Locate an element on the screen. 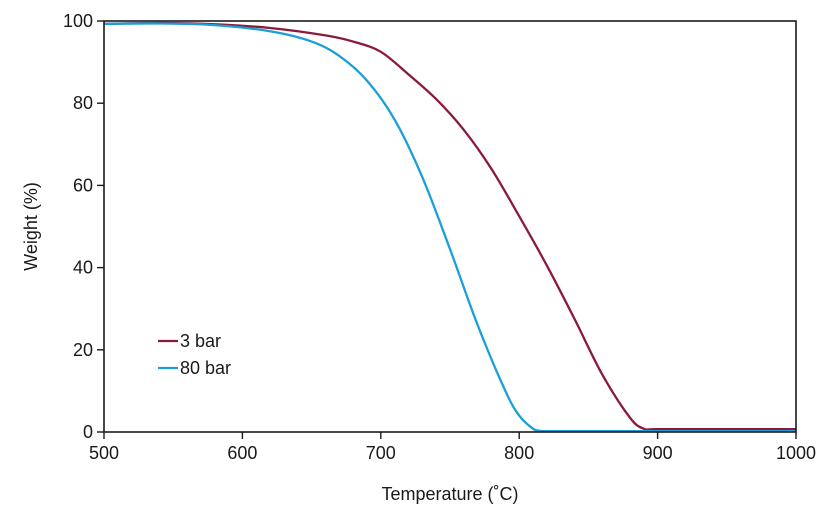 Image resolution: width=839 pixels, height=509 pixels. x-tick-label: 600 is located at coordinates (242, 453).